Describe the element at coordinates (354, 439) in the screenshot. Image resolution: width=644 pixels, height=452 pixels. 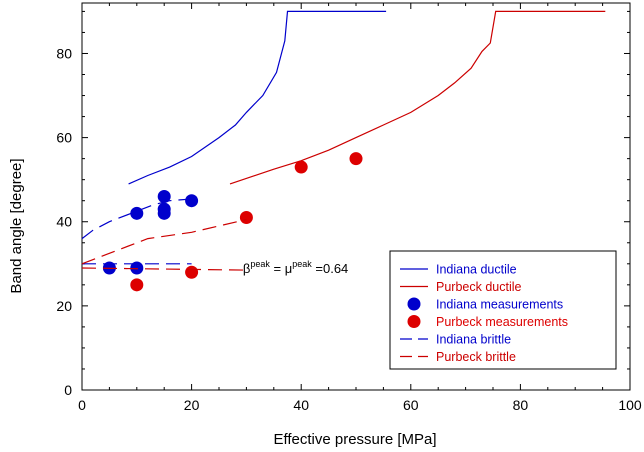
I see `x-axis-title: Effective pressure [MPa]` at that location.